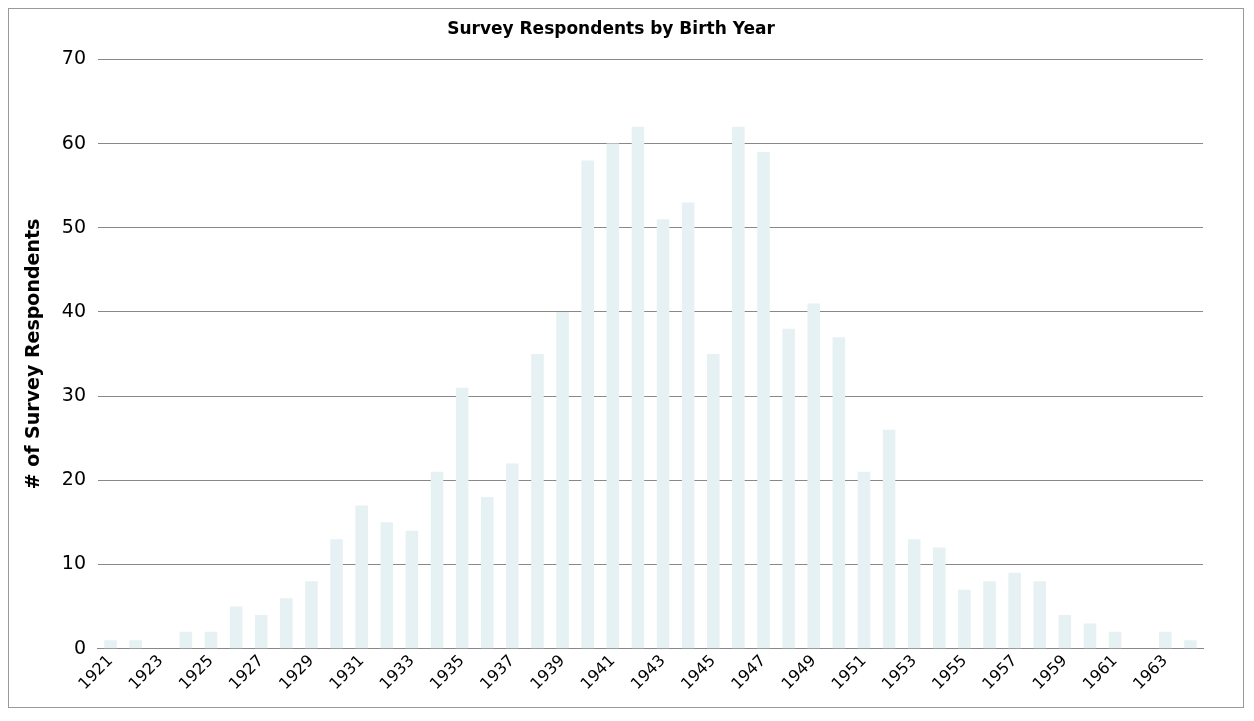  Describe the element at coordinates (611, 27) in the screenshot. I see `chart-title: Survey Respondents by Birth Year` at that location.